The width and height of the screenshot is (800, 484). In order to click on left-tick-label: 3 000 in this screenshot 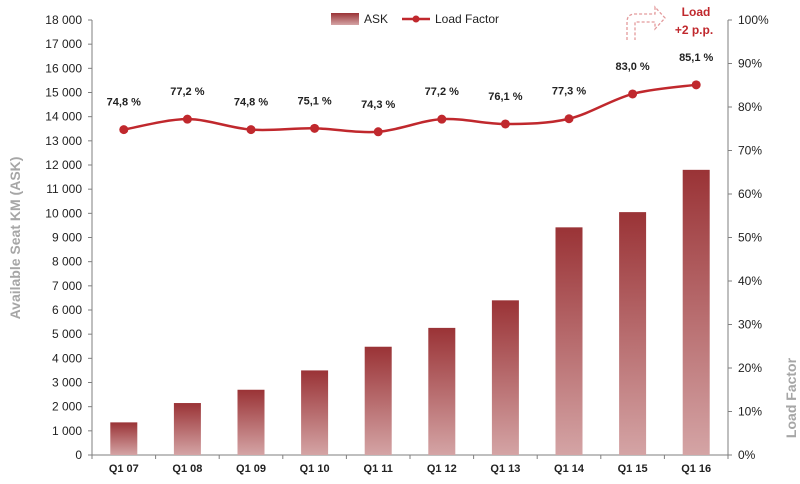, I will do `click(67, 383)`.